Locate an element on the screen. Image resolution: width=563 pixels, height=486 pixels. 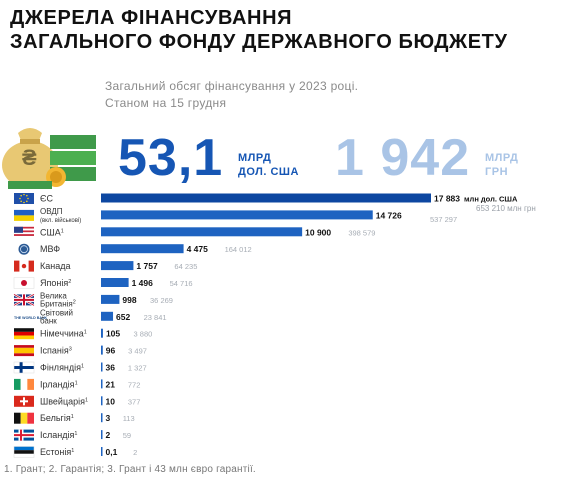
category-label: Естонія1 is located at coordinates (57, 452).